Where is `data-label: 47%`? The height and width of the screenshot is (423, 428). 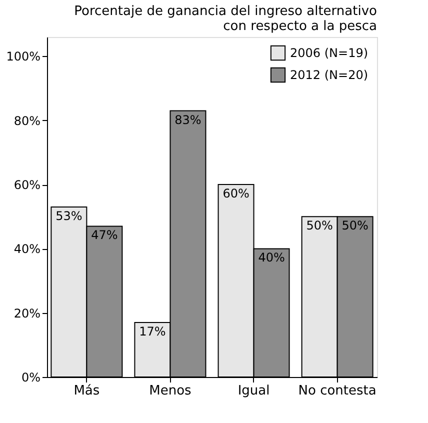 data-label: 47% is located at coordinates (104, 235).